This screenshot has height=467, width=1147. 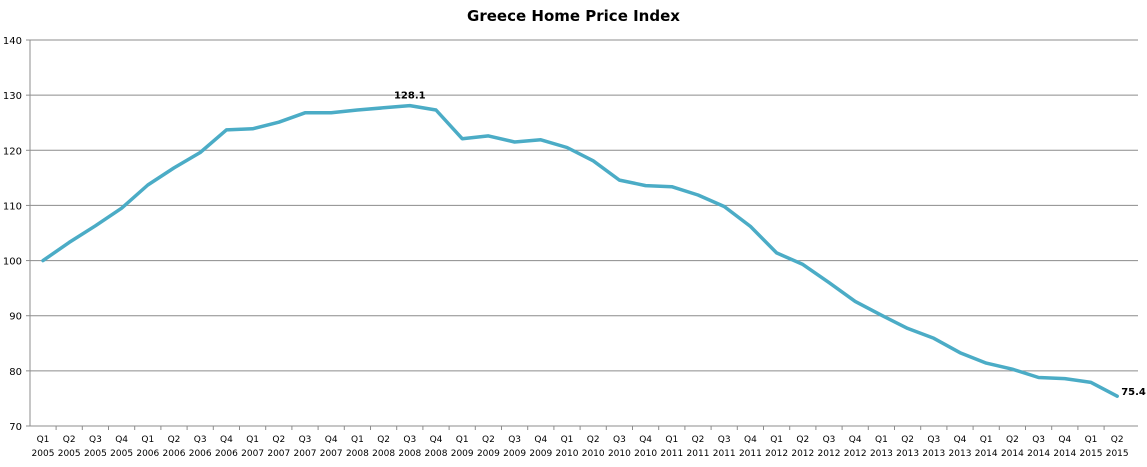 What do you see at coordinates (1133, 392) in the screenshot?
I see `data-label: 75.4` at bounding box center [1133, 392].